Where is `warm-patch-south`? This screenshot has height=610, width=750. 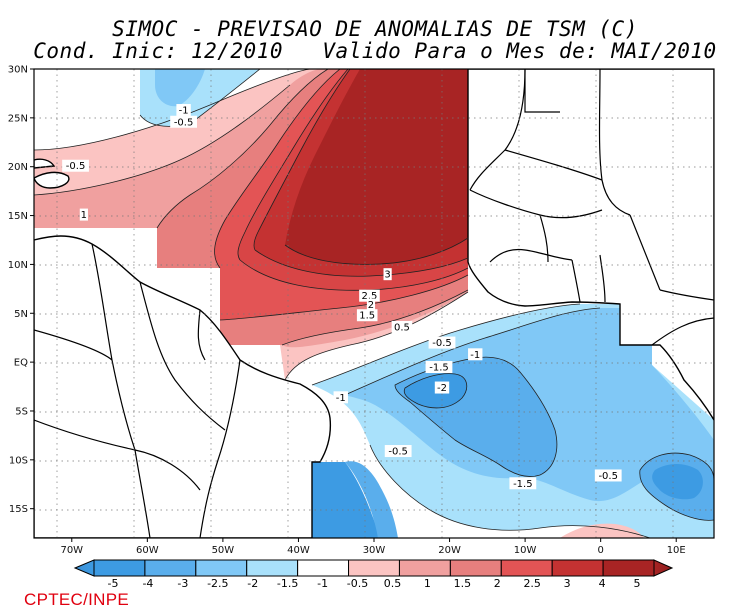 warm-patch-south is located at coordinates (602, 530).